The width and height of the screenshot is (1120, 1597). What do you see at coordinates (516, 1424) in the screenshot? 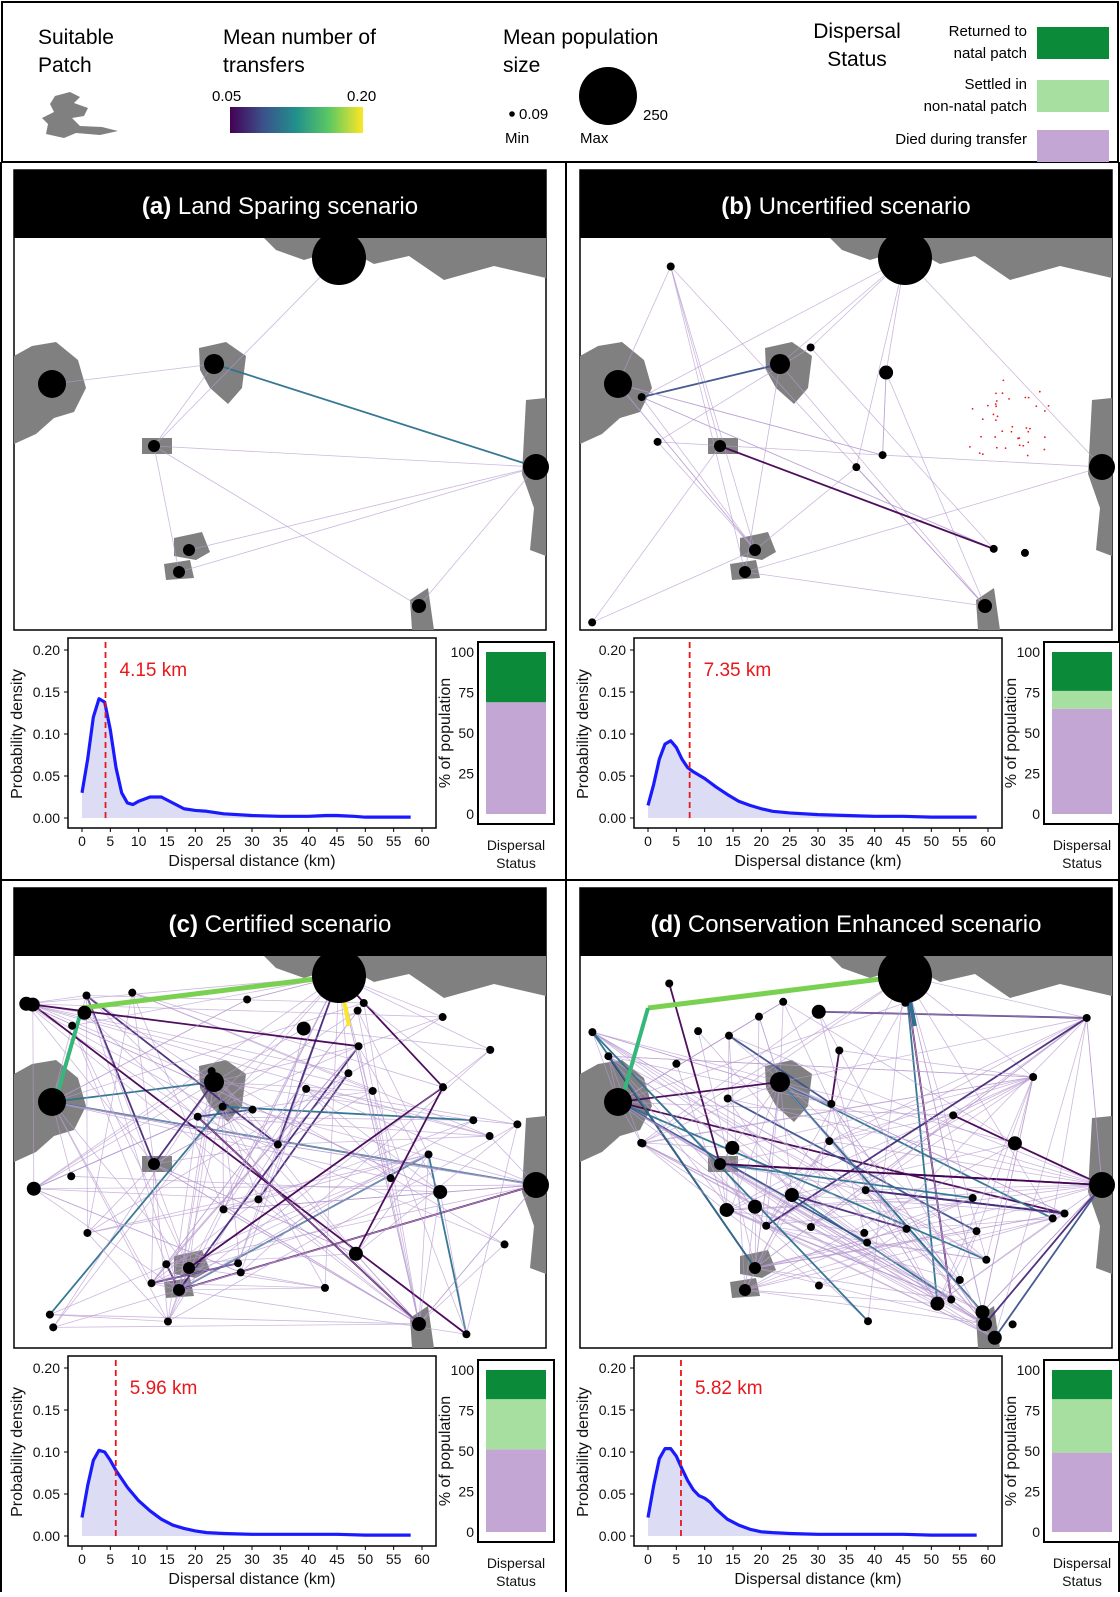
I see `status-segment-settled` at bounding box center [516, 1424].